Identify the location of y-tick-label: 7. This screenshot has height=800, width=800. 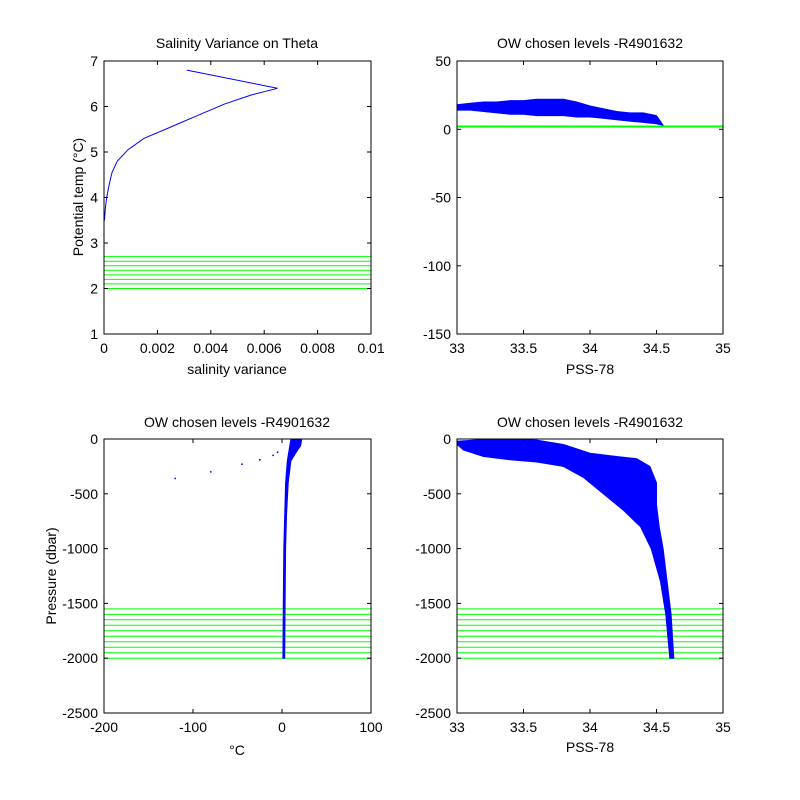
(94, 61).